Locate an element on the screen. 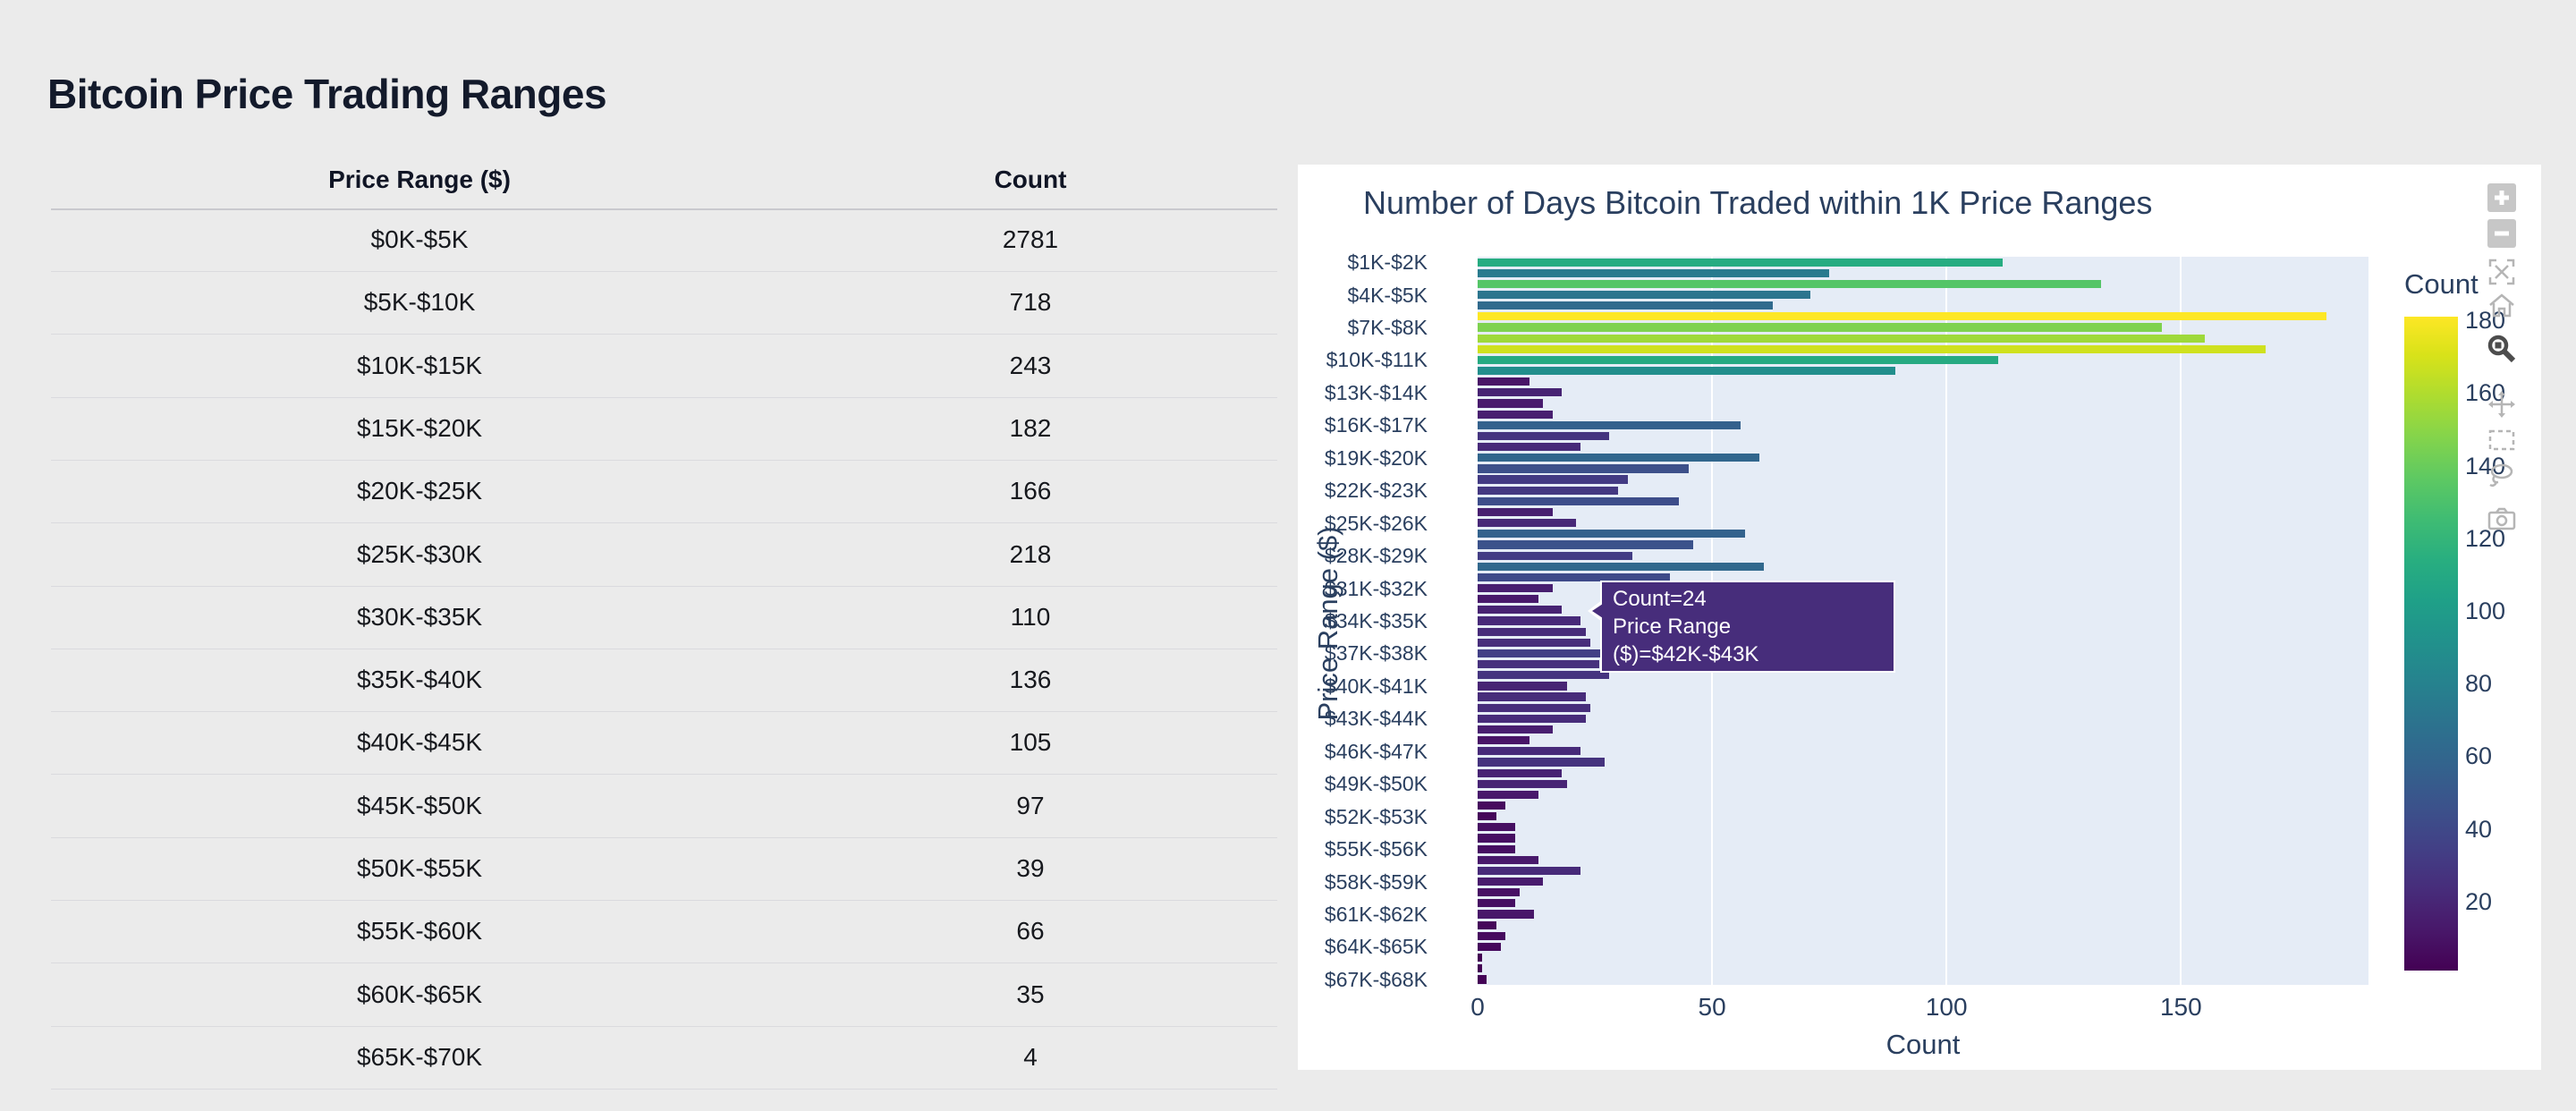 This screenshot has width=2576, height=1111. price-range-cell: $45K-$50K is located at coordinates (419, 805).